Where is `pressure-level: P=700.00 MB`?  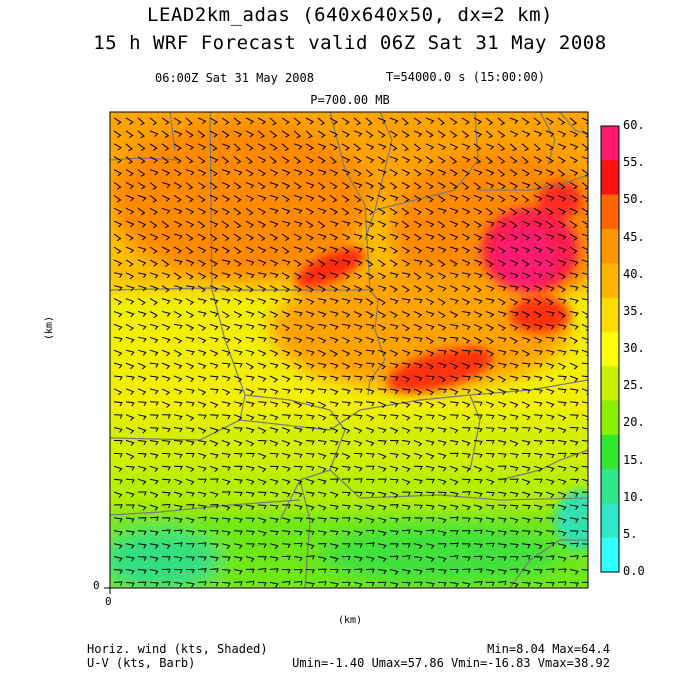
pressure-level: P=700.00 MB is located at coordinates (350, 100).